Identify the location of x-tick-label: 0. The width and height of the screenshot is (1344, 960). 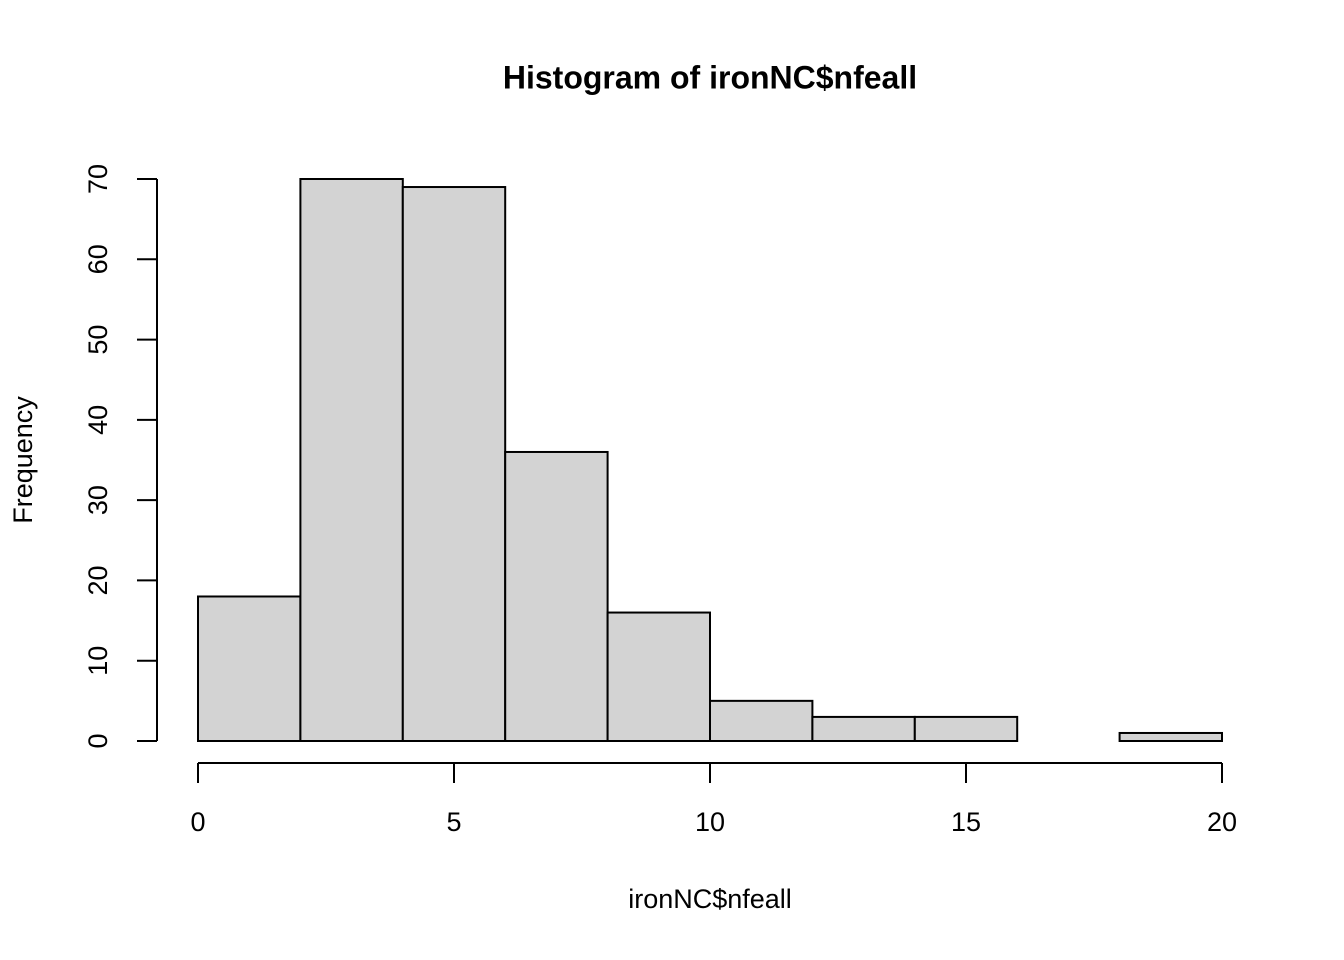
(197, 822).